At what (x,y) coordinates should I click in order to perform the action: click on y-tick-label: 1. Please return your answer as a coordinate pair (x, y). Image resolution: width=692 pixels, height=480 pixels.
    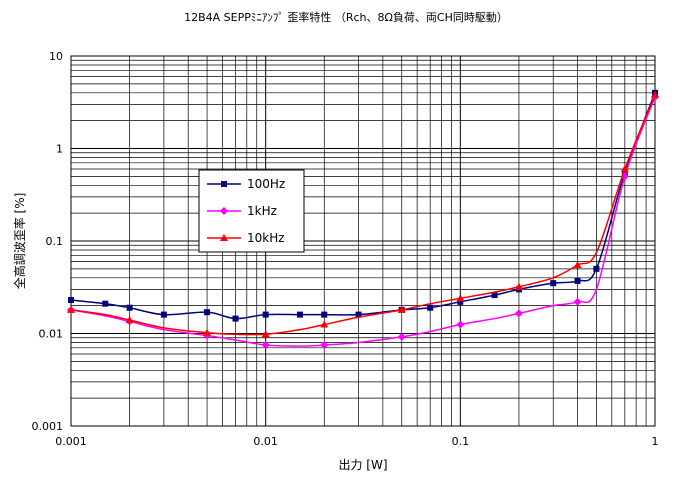
    Looking at the image, I should click on (59, 149).